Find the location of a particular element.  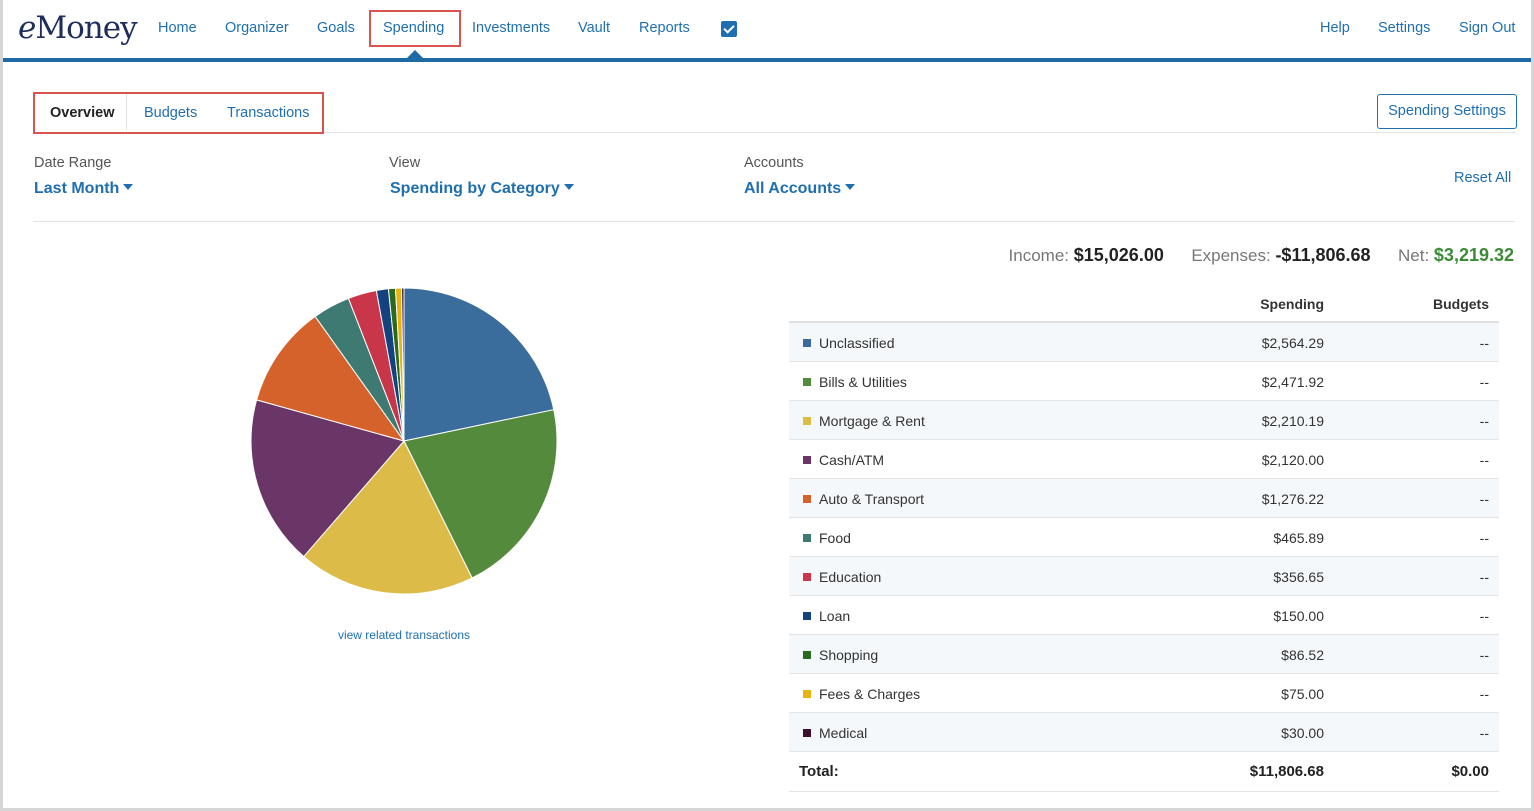

table-header: Spending Budgets is located at coordinates (1144, 305).